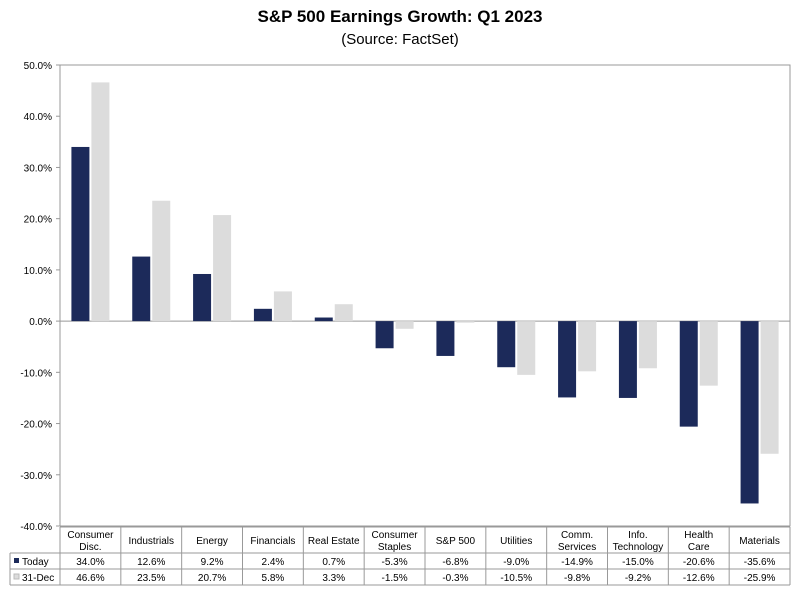 The width and height of the screenshot is (800, 590). Describe the element at coordinates (455, 562) in the screenshot. I see `data-cell: -6.8%` at that location.